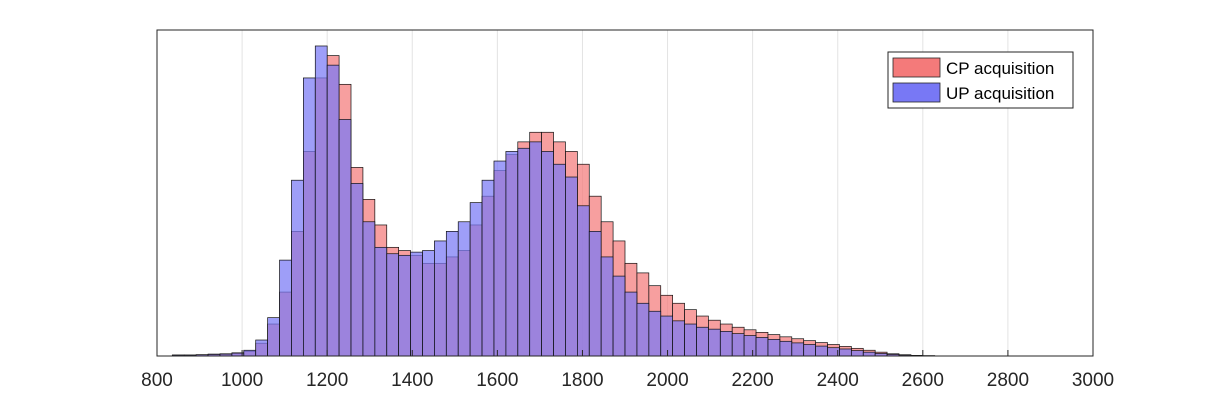  I want to click on legend-label-up: UP acquisition, so click(1000, 93).